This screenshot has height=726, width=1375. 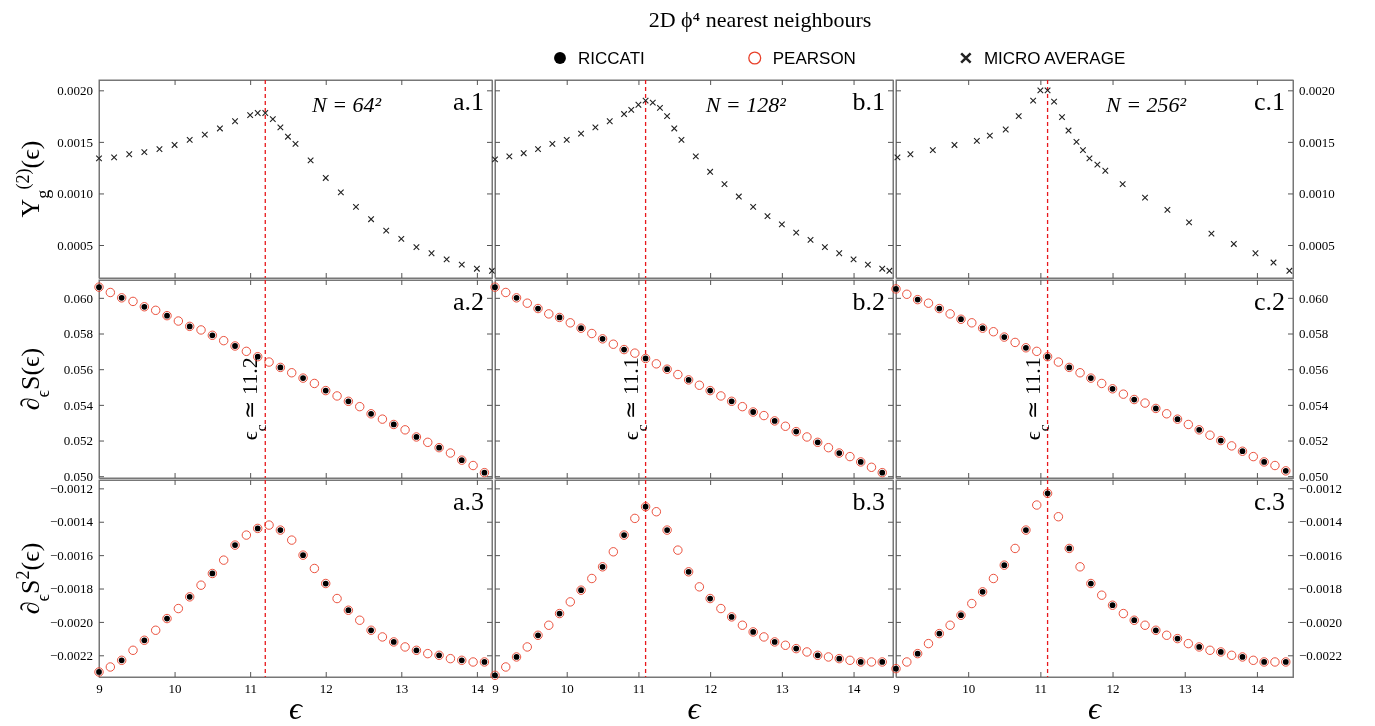 I want to click on y-tick-label: 0.0015, so click(x=1317, y=142).